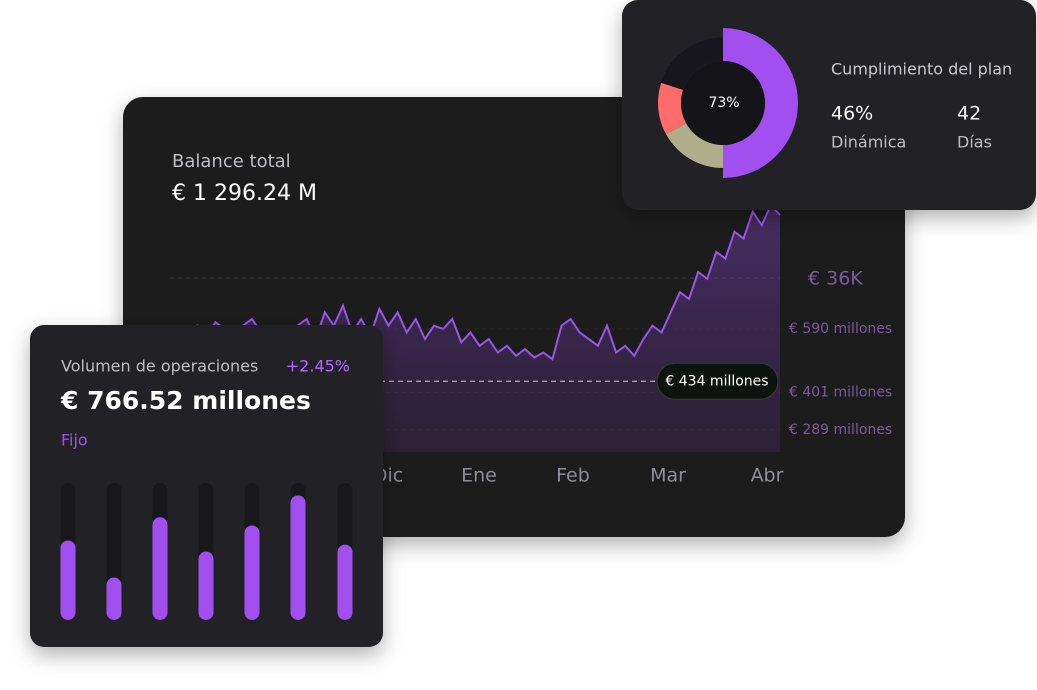  What do you see at coordinates (185, 400) in the screenshot?
I see `volume-value: € 766.52 millones` at bounding box center [185, 400].